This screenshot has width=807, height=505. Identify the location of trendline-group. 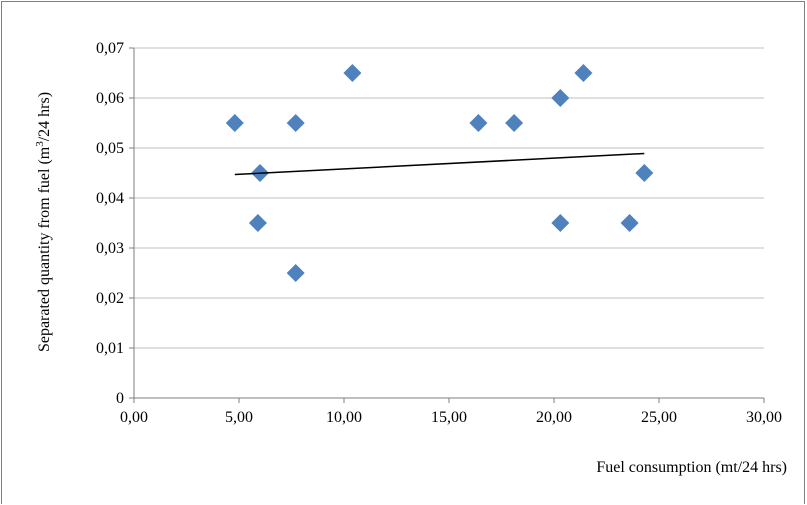
(439, 164).